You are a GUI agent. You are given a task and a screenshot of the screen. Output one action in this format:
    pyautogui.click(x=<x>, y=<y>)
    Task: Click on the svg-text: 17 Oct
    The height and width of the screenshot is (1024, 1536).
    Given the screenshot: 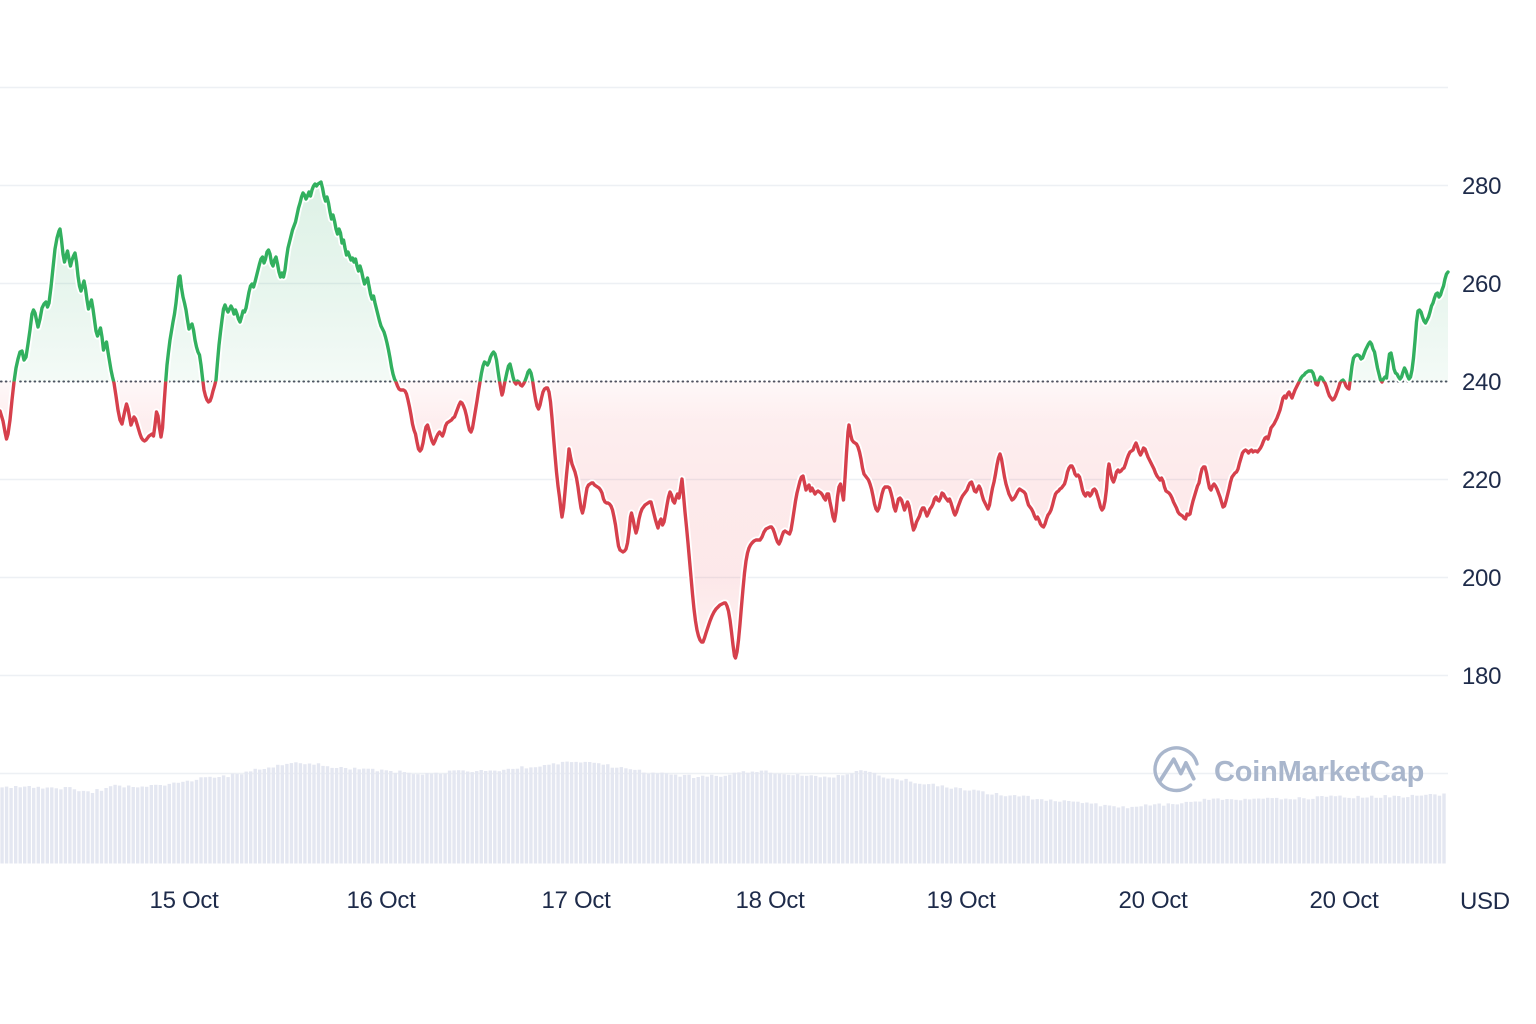 What is the action you would take?
    pyautogui.click(x=577, y=900)
    